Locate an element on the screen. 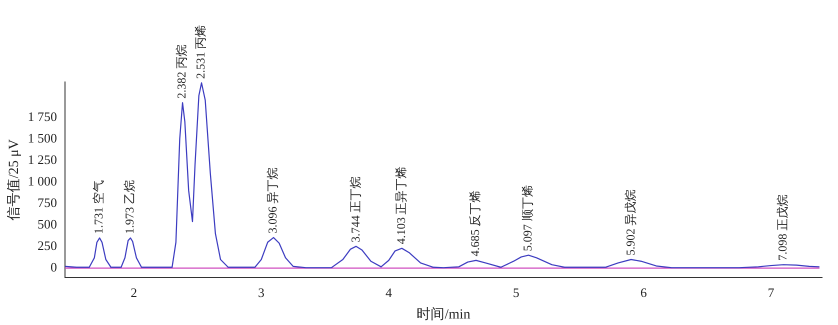  annotation: 4.103 正异丁烯 is located at coordinates (401, 205).